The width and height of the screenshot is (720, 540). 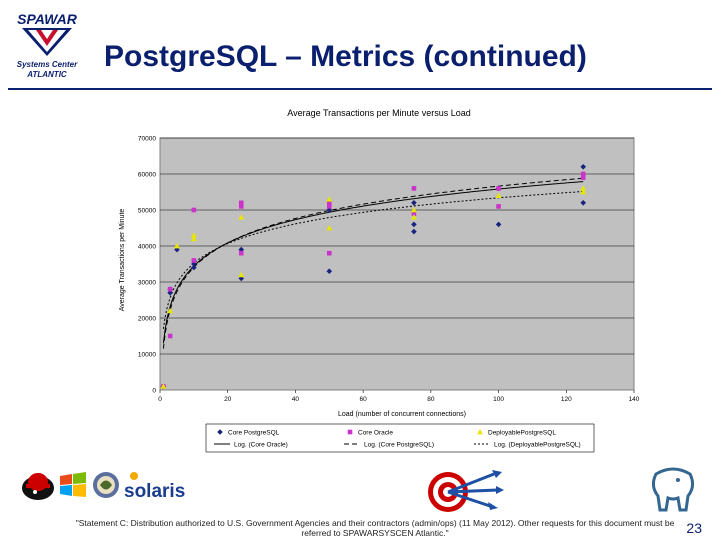 I want to click on postgresql-elephant-logo, so click(x=673, y=491).